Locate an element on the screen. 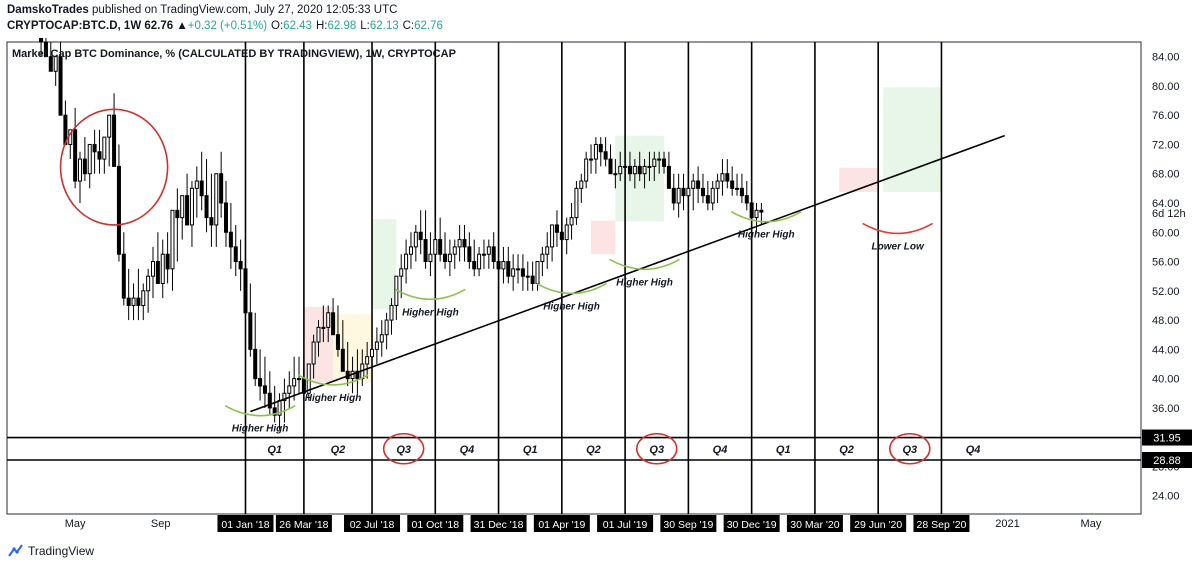 This screenshot has width=1200, height=568. date-badge-text: 31 Dec '18 is located at coordinates (499, 525).